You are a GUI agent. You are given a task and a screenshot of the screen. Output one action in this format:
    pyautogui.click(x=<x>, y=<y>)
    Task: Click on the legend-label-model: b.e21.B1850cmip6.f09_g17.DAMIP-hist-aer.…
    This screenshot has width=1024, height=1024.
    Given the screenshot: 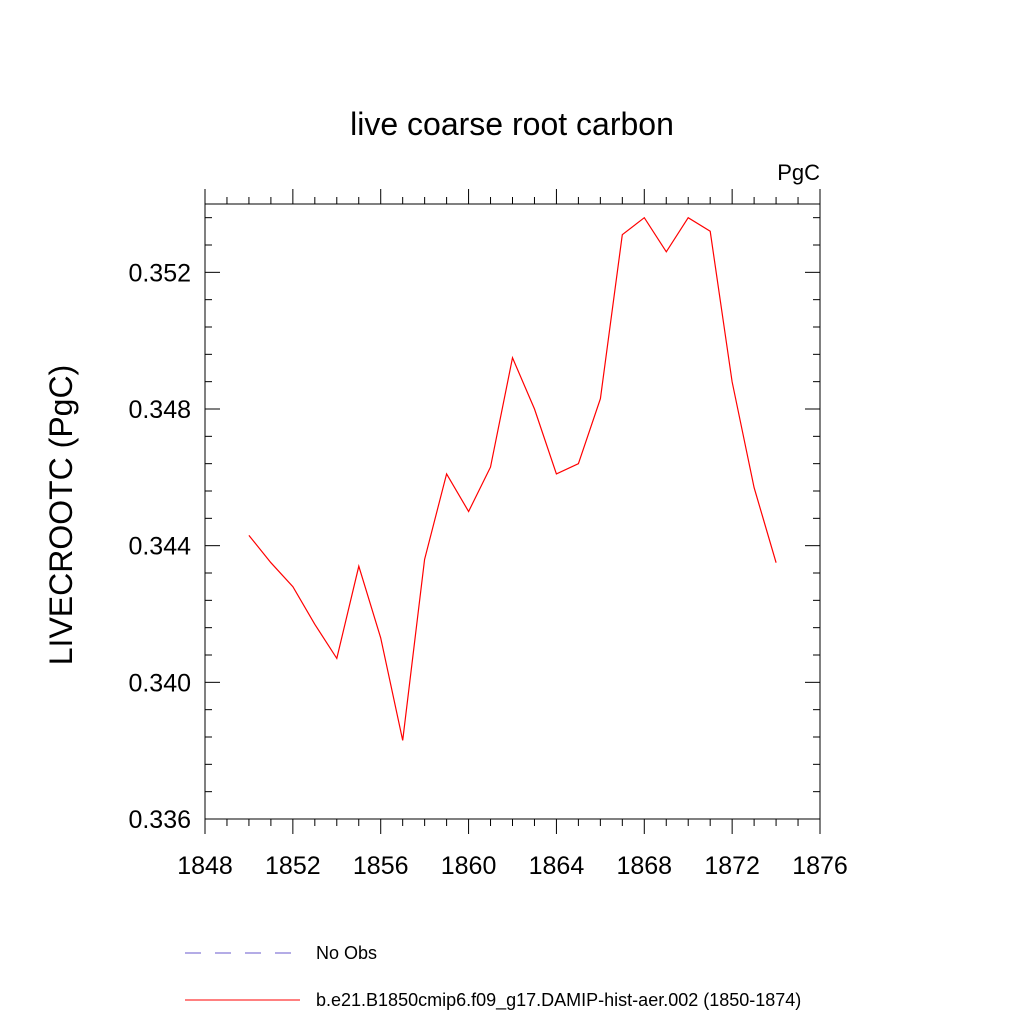 What is the action you would take?
    pyautogui.click(x=558, y=1000)
    